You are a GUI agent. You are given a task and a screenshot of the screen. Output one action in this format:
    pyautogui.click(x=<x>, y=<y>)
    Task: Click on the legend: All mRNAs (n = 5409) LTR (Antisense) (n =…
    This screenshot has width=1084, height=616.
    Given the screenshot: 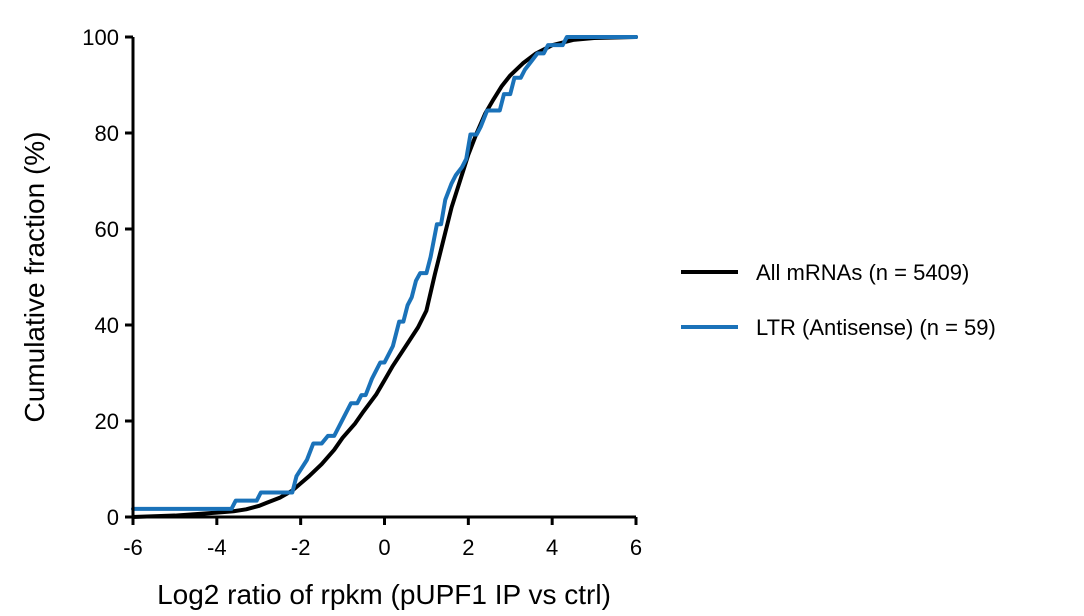 What is the action you would take?
    pyautogui.click(x=838, y=300)
    